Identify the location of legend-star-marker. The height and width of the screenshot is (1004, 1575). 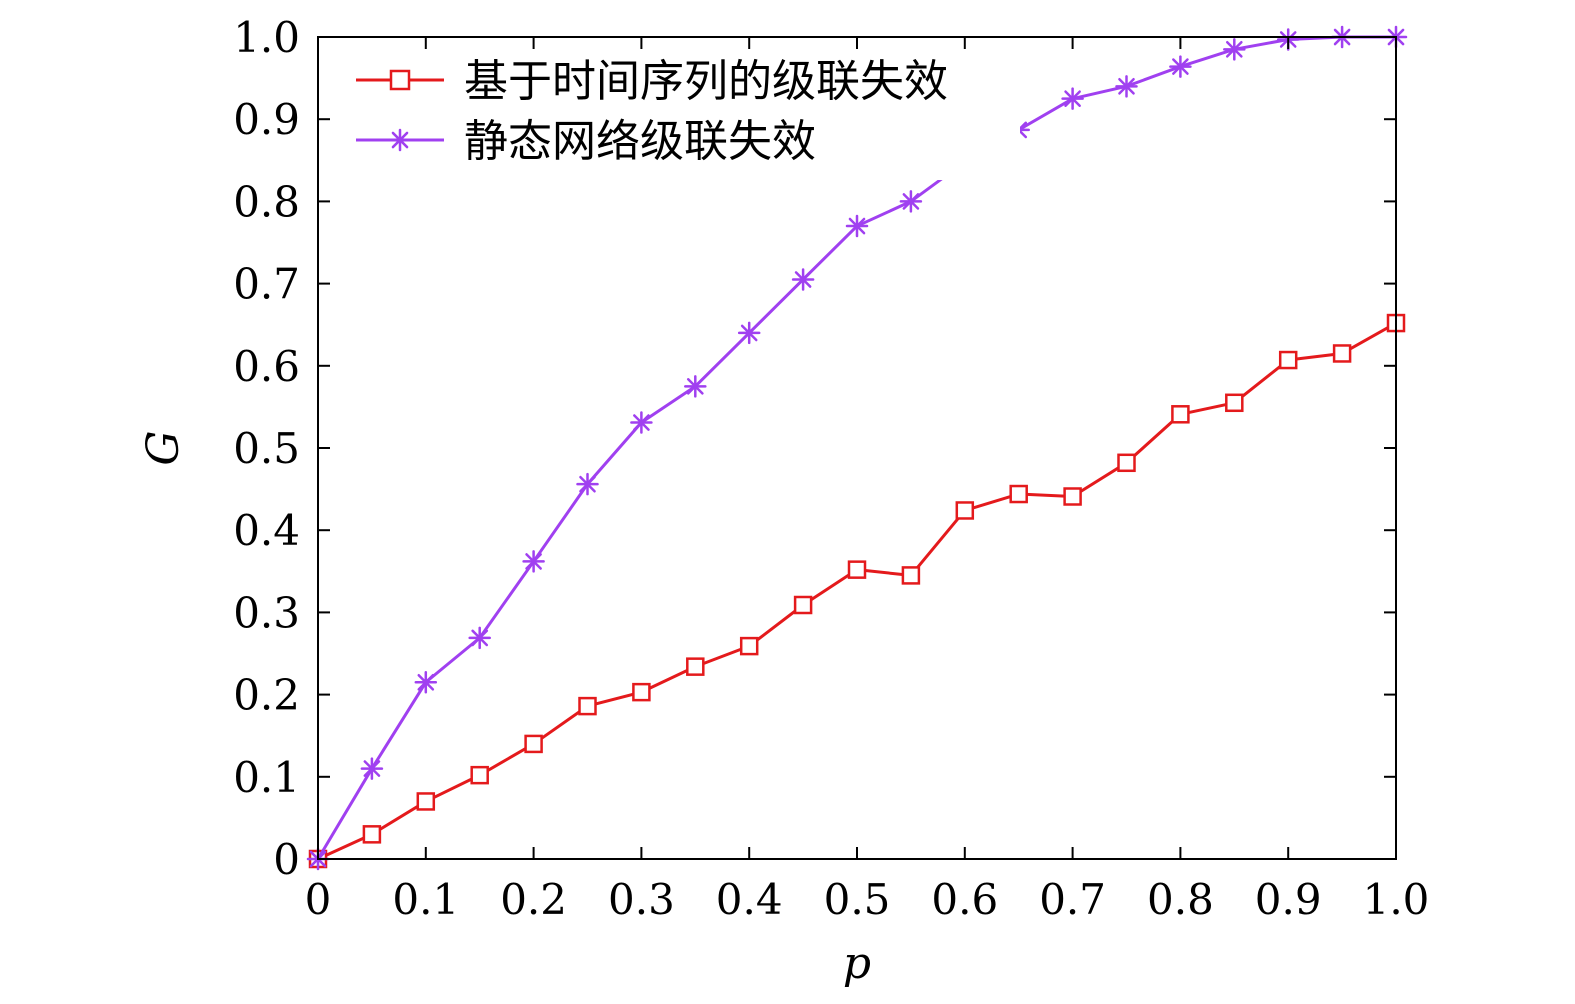
(400, 140).